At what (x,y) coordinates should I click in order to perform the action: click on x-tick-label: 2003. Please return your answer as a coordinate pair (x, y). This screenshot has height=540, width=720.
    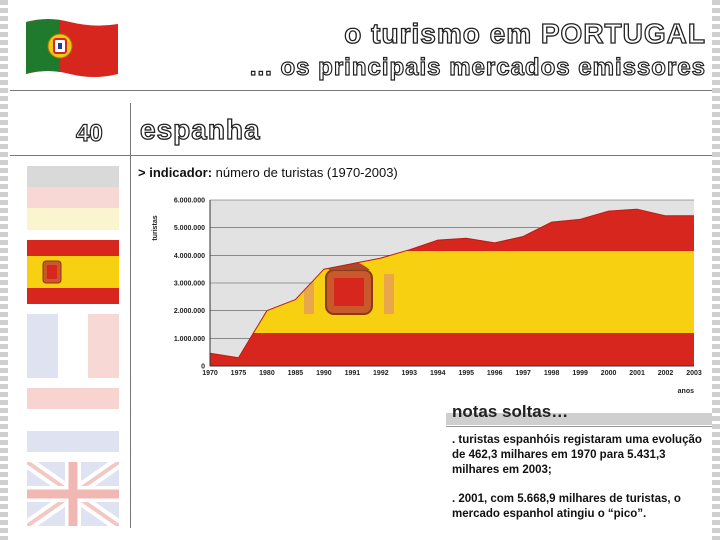
    Looking at the image, I should click on (694, 373).